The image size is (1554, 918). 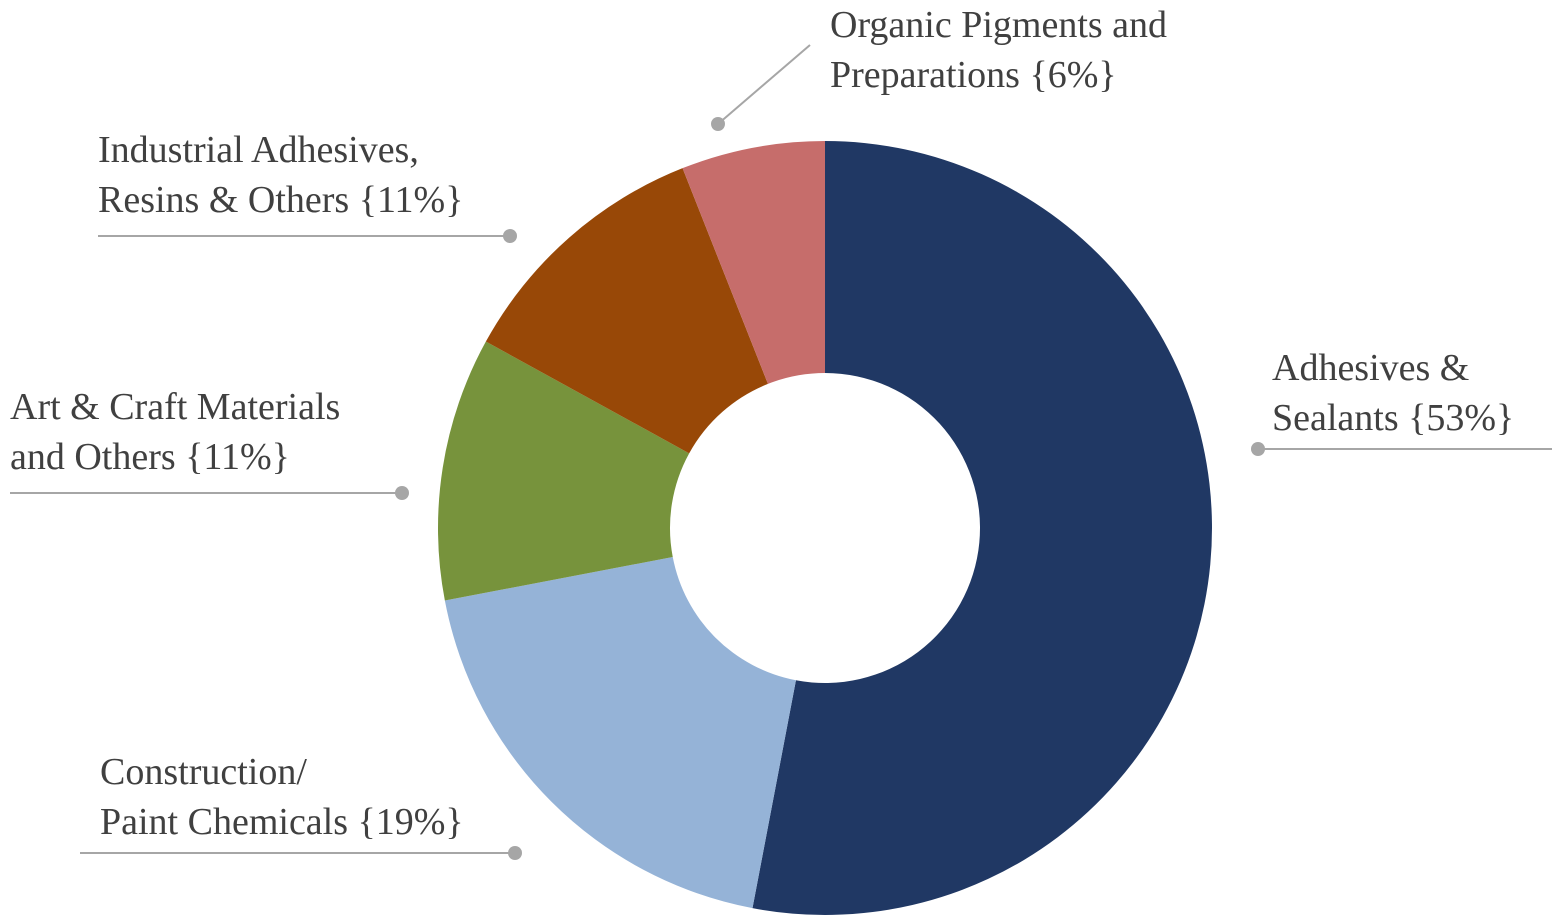 I want to click on value-label: {6%}, so click(x=1073, y=75).